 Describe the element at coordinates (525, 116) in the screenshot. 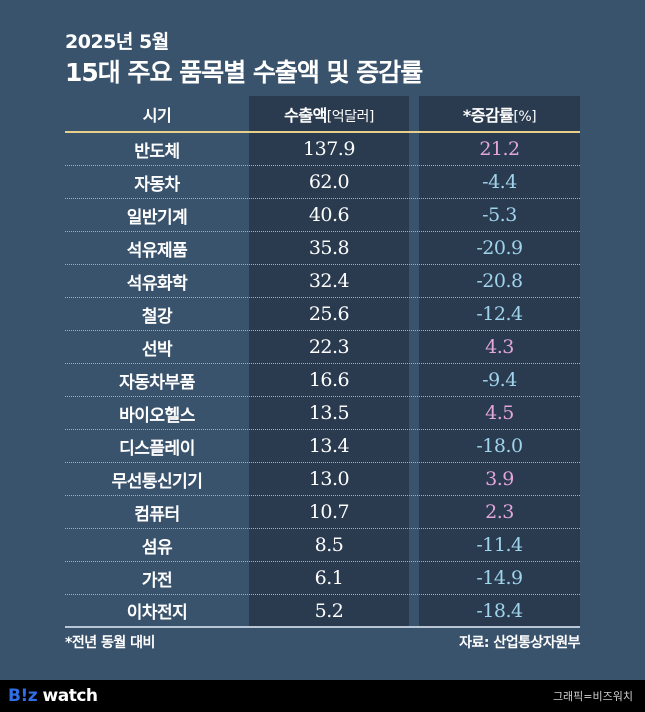

I see `header-change-unit: [%]` at that location.